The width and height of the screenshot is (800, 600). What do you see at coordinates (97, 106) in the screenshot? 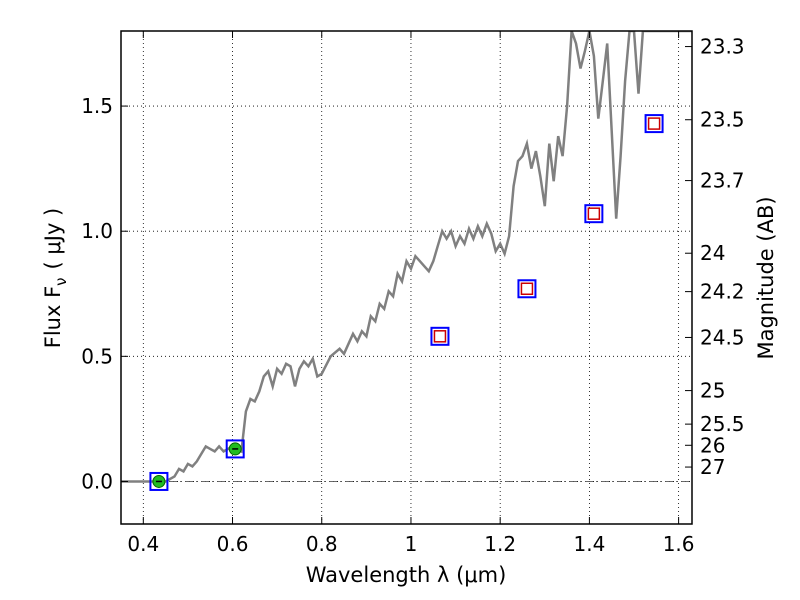
I see `y-tick-label: 1.5` at bounding box center [97, 106].